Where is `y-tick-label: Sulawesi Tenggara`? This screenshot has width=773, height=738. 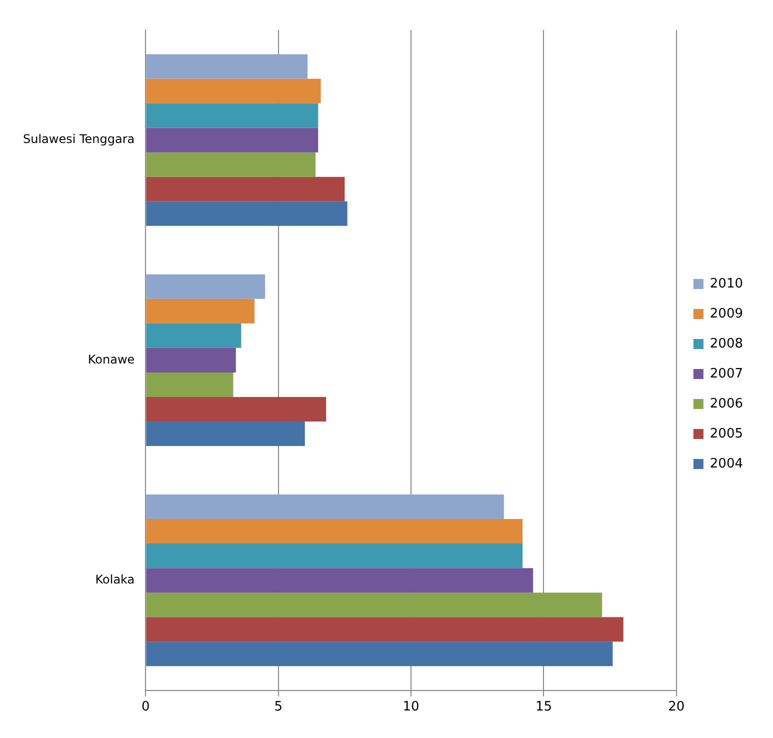 y-tick-label: Sulawesi Tenggara is located at coordinates (78, 139).